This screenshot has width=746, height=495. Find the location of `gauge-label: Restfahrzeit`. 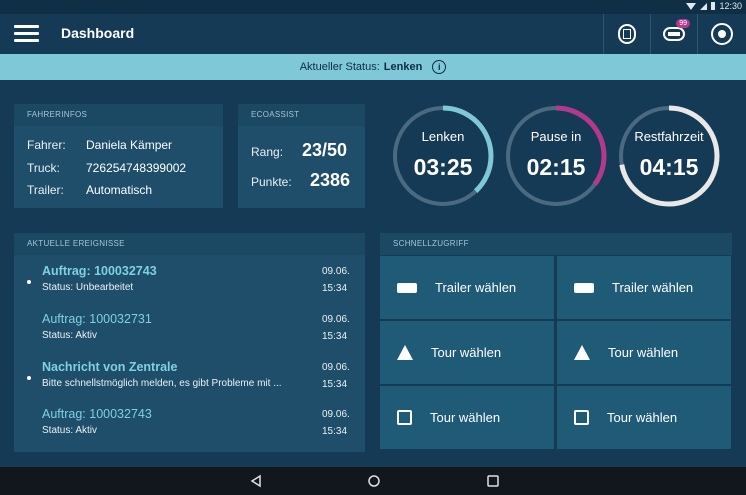

gauge-label: Restfahrzeit is located at coordinates (669, 136).